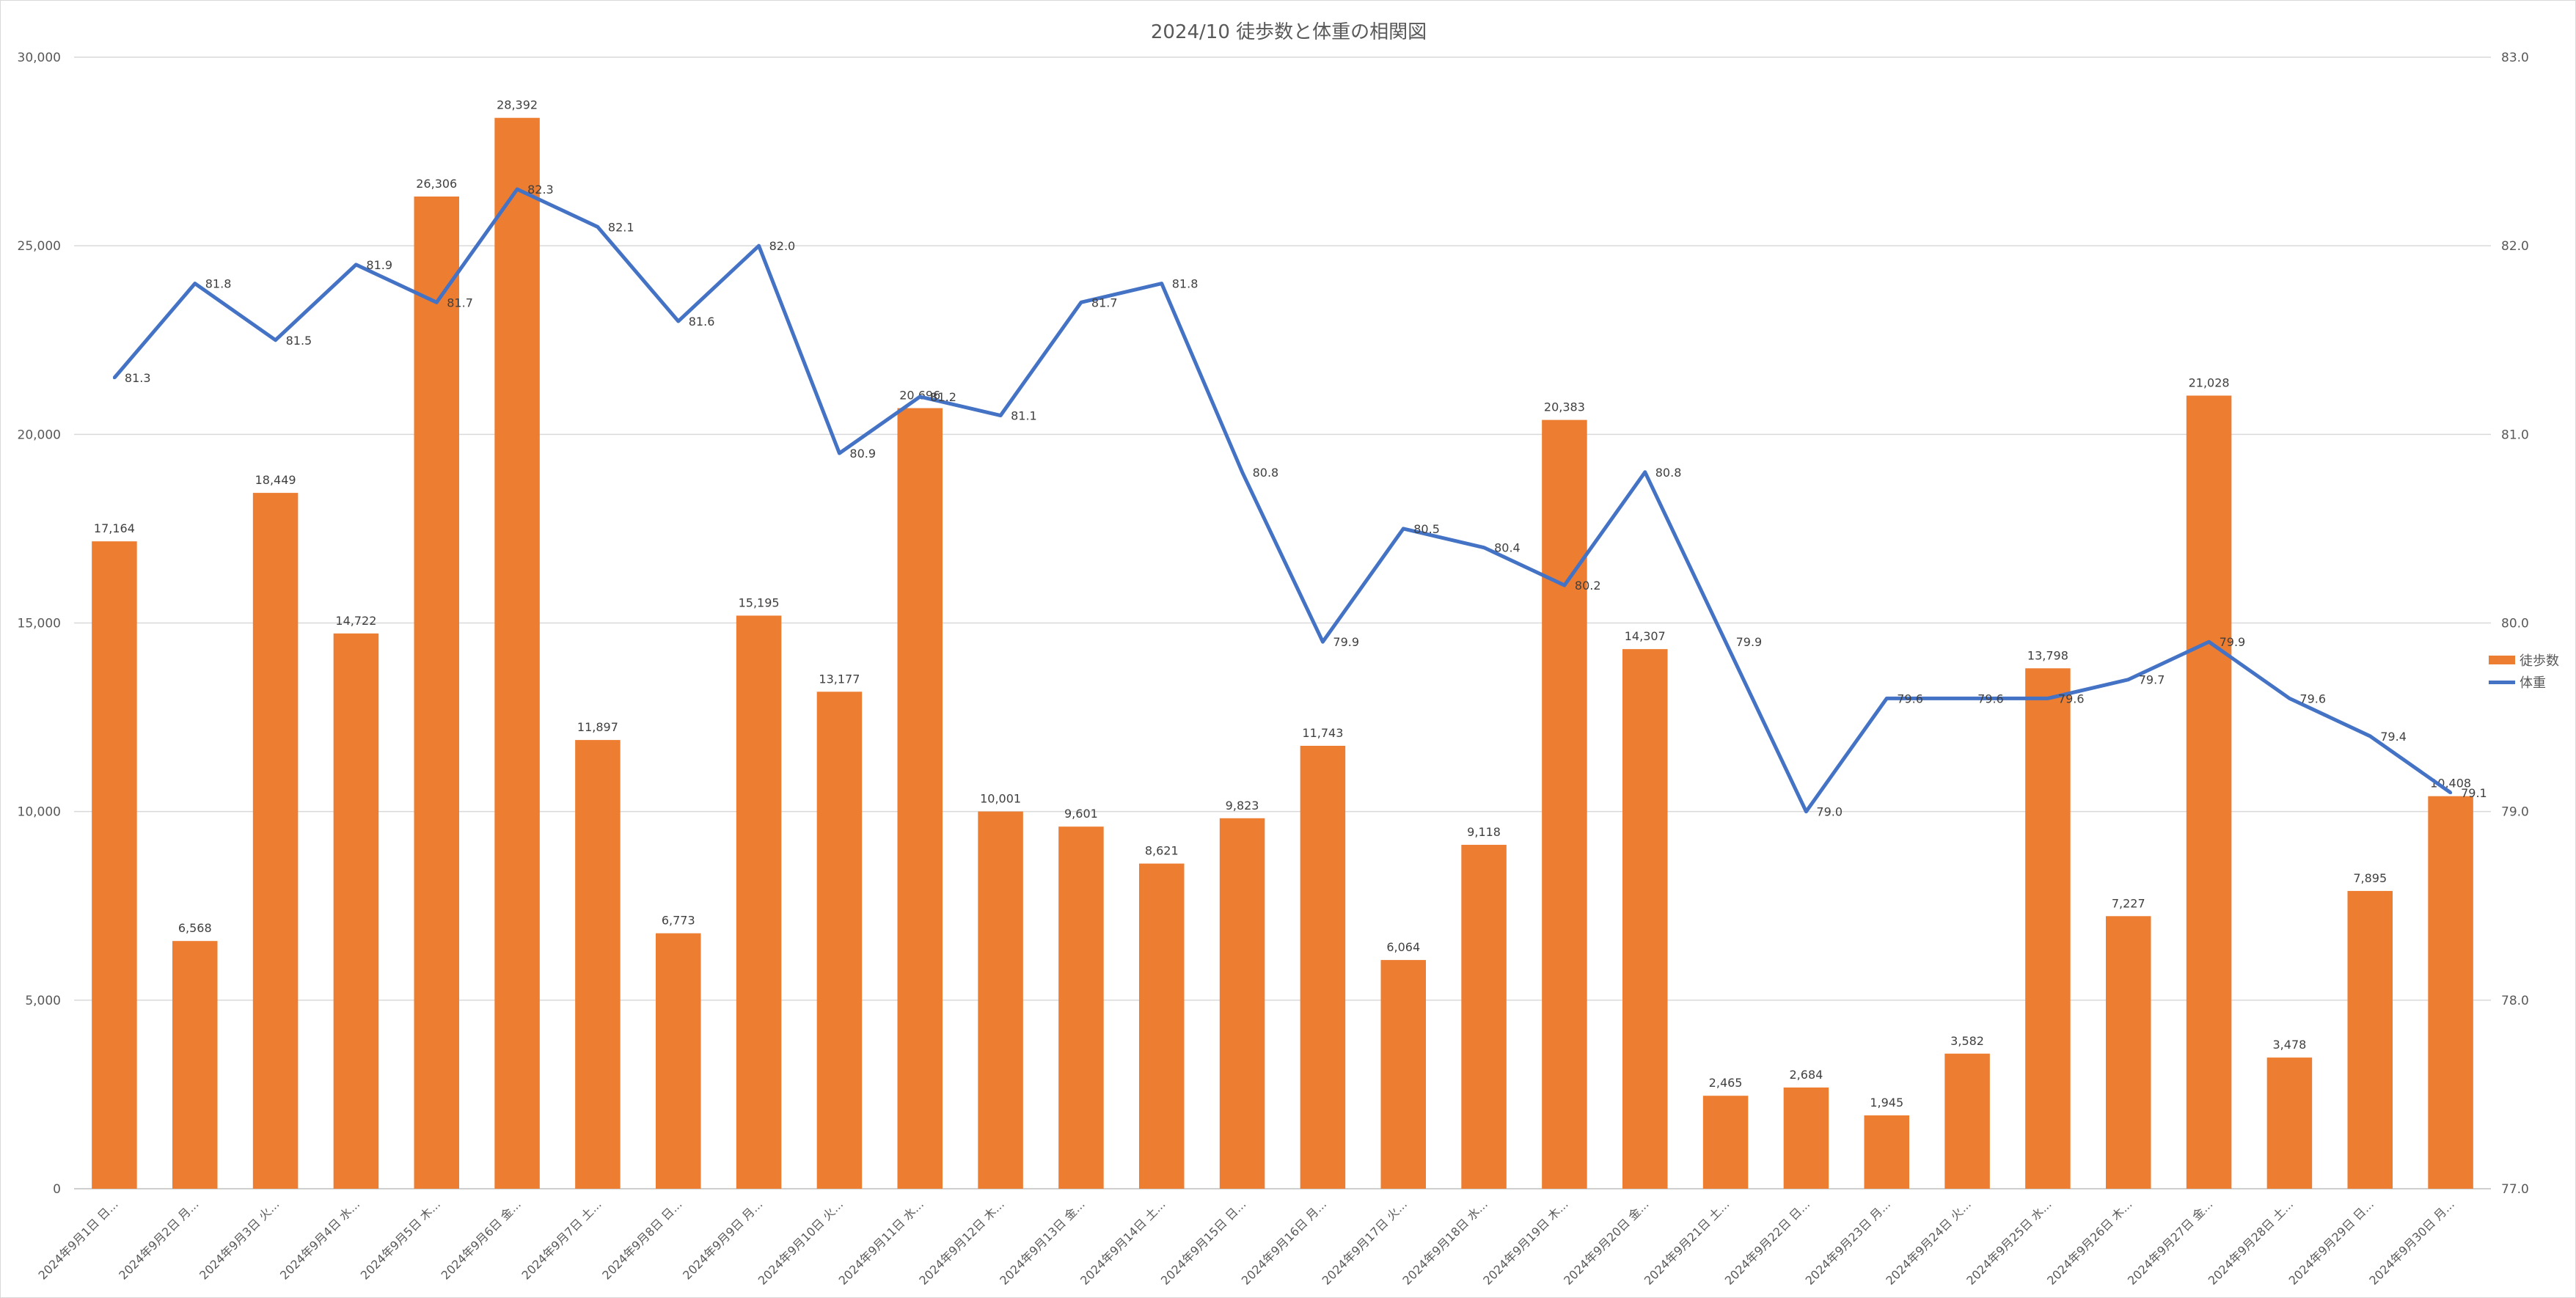 The height and width of the screenshot is (1298, 2576). I want to click on y-left-tick-label: 0, so click(57, 1189).